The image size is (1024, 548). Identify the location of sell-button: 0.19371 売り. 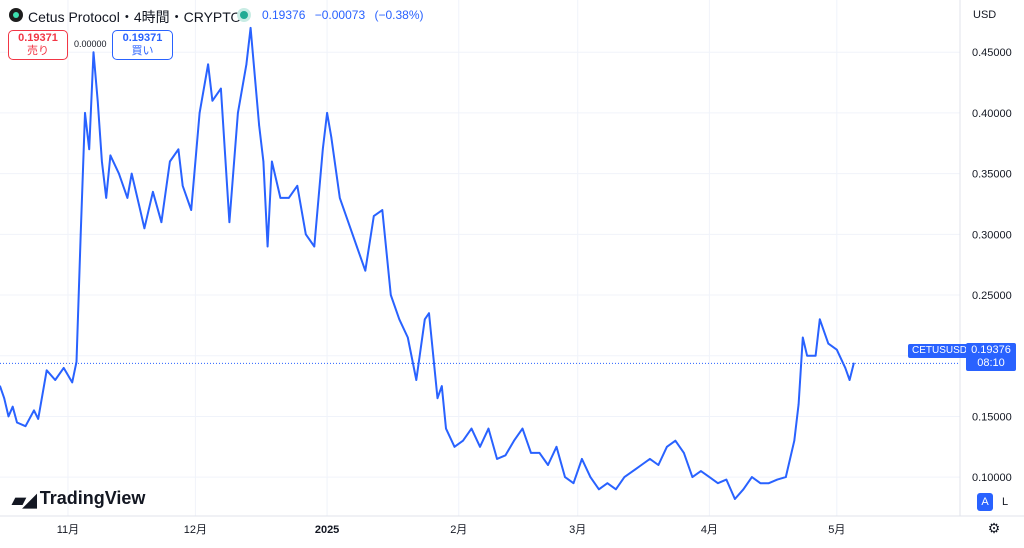
(38, 45).